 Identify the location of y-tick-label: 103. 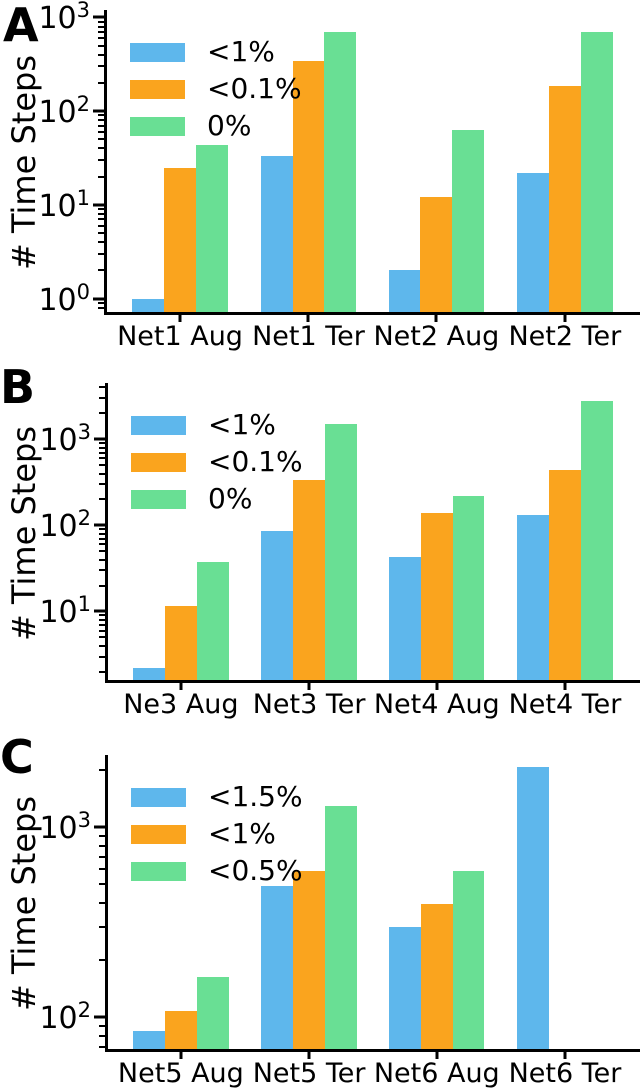
(64, 18).